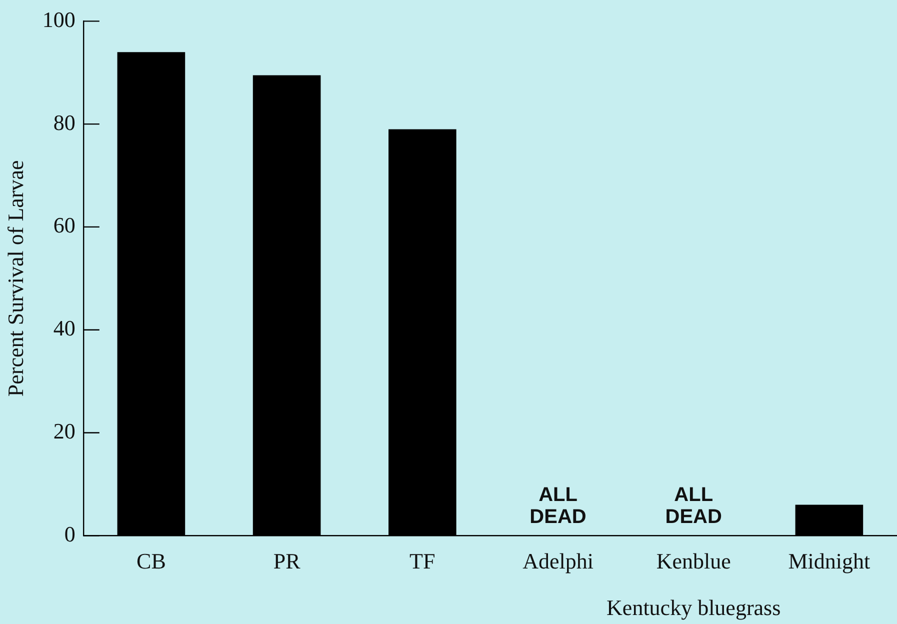  I want to click on x-tick-label: PR, so click(287, 561).